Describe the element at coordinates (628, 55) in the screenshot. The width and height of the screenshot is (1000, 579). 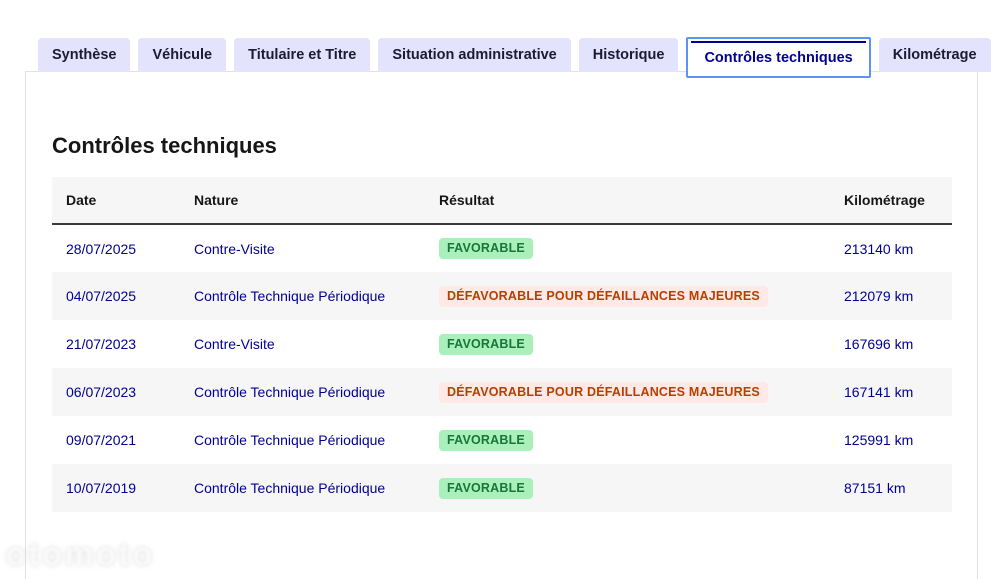
I see `tab-historique: Historique` at that location.